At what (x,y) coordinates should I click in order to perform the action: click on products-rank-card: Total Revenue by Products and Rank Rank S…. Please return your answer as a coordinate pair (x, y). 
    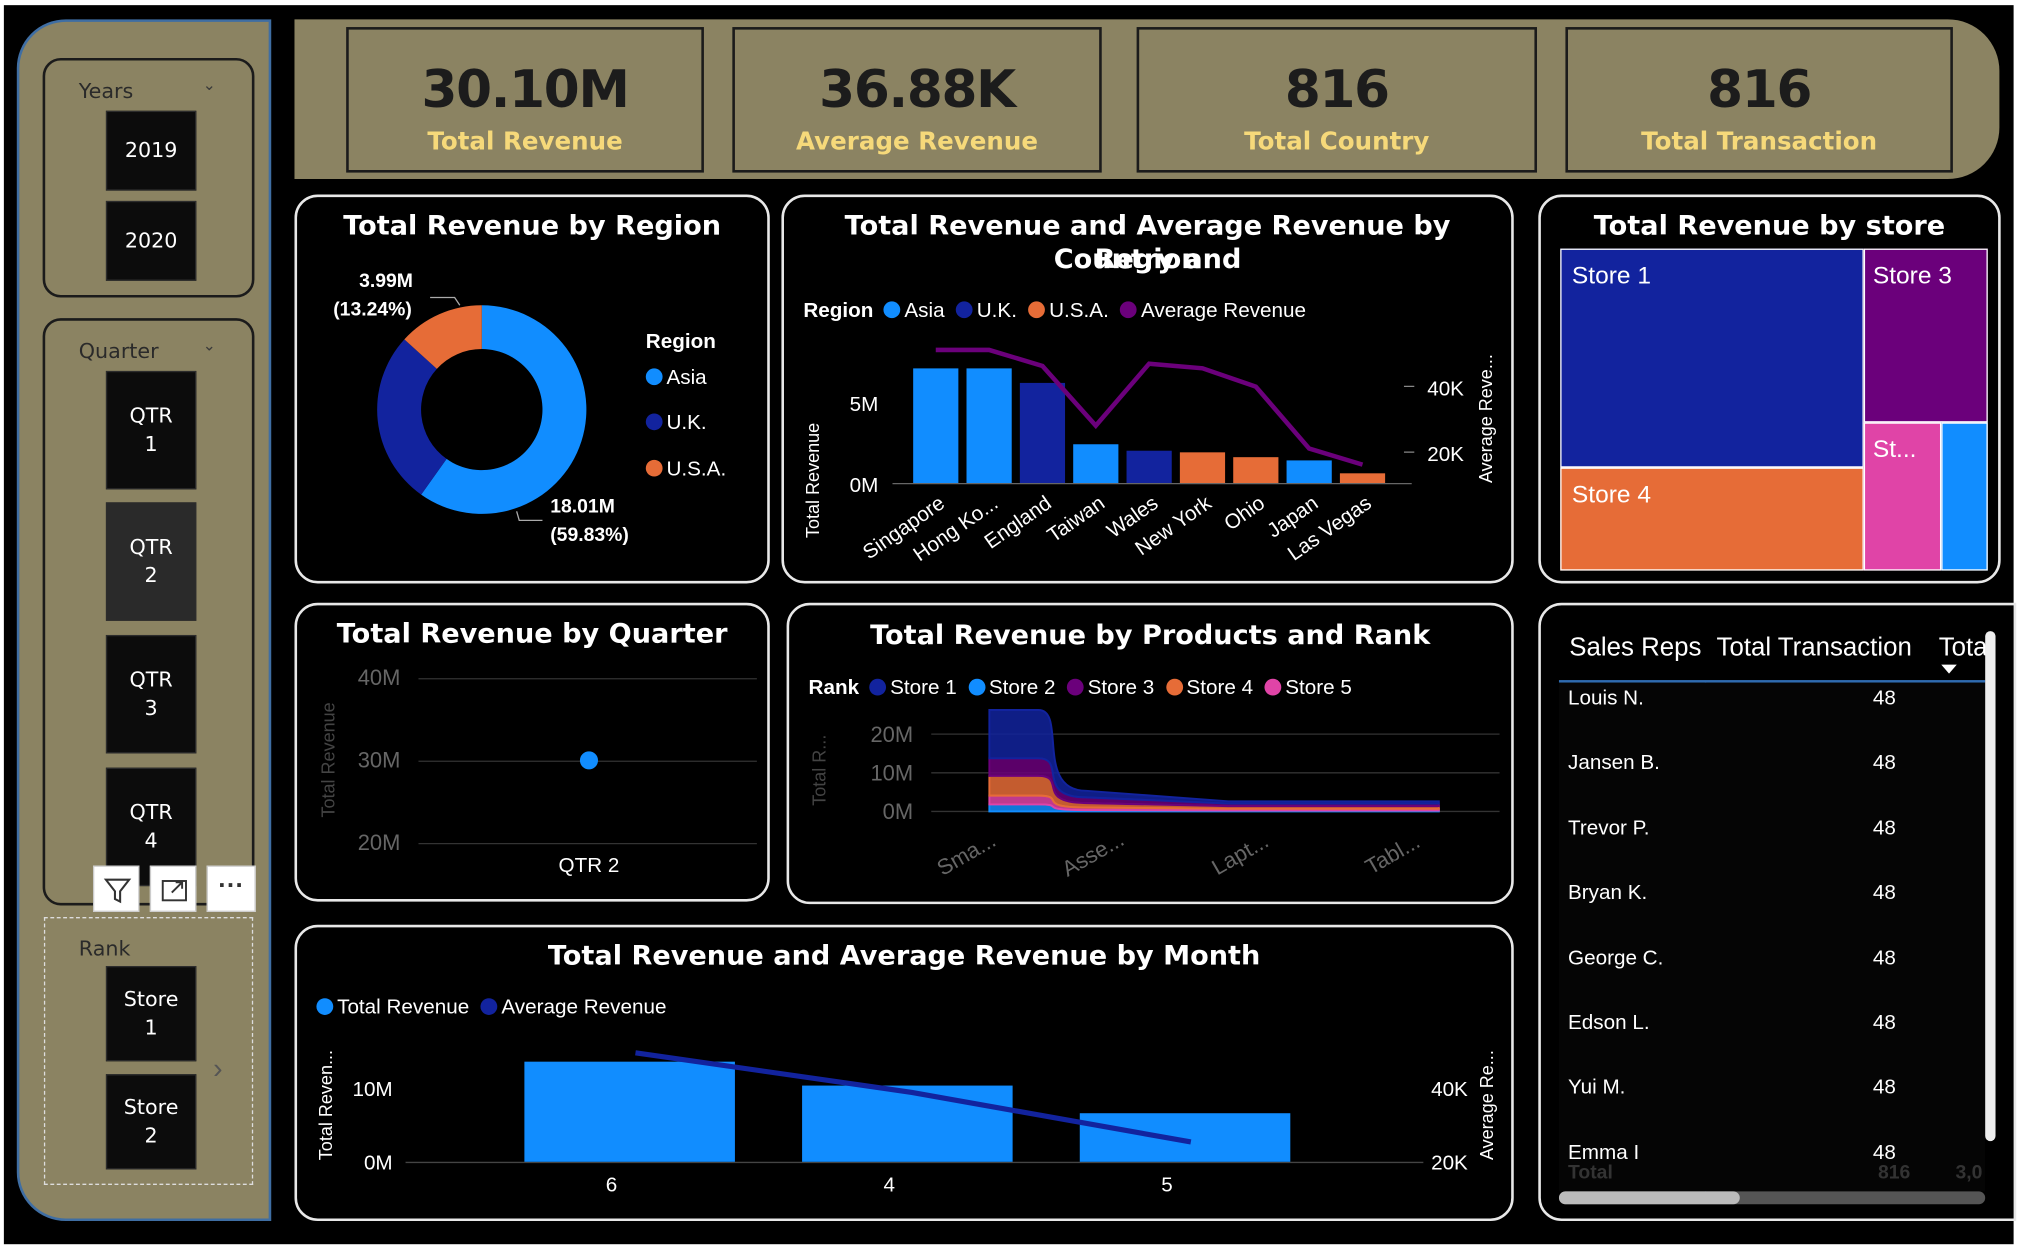
    Looking at the image, I should click on (1150, 753).